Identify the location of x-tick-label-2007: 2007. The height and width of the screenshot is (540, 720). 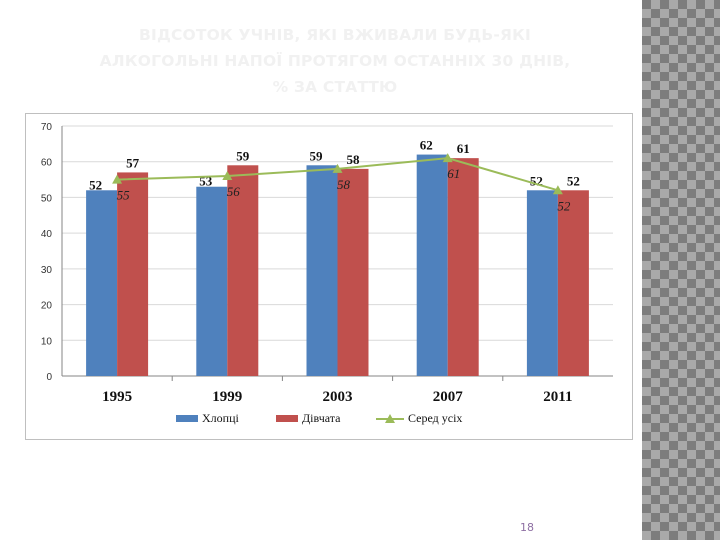
(448, 397).